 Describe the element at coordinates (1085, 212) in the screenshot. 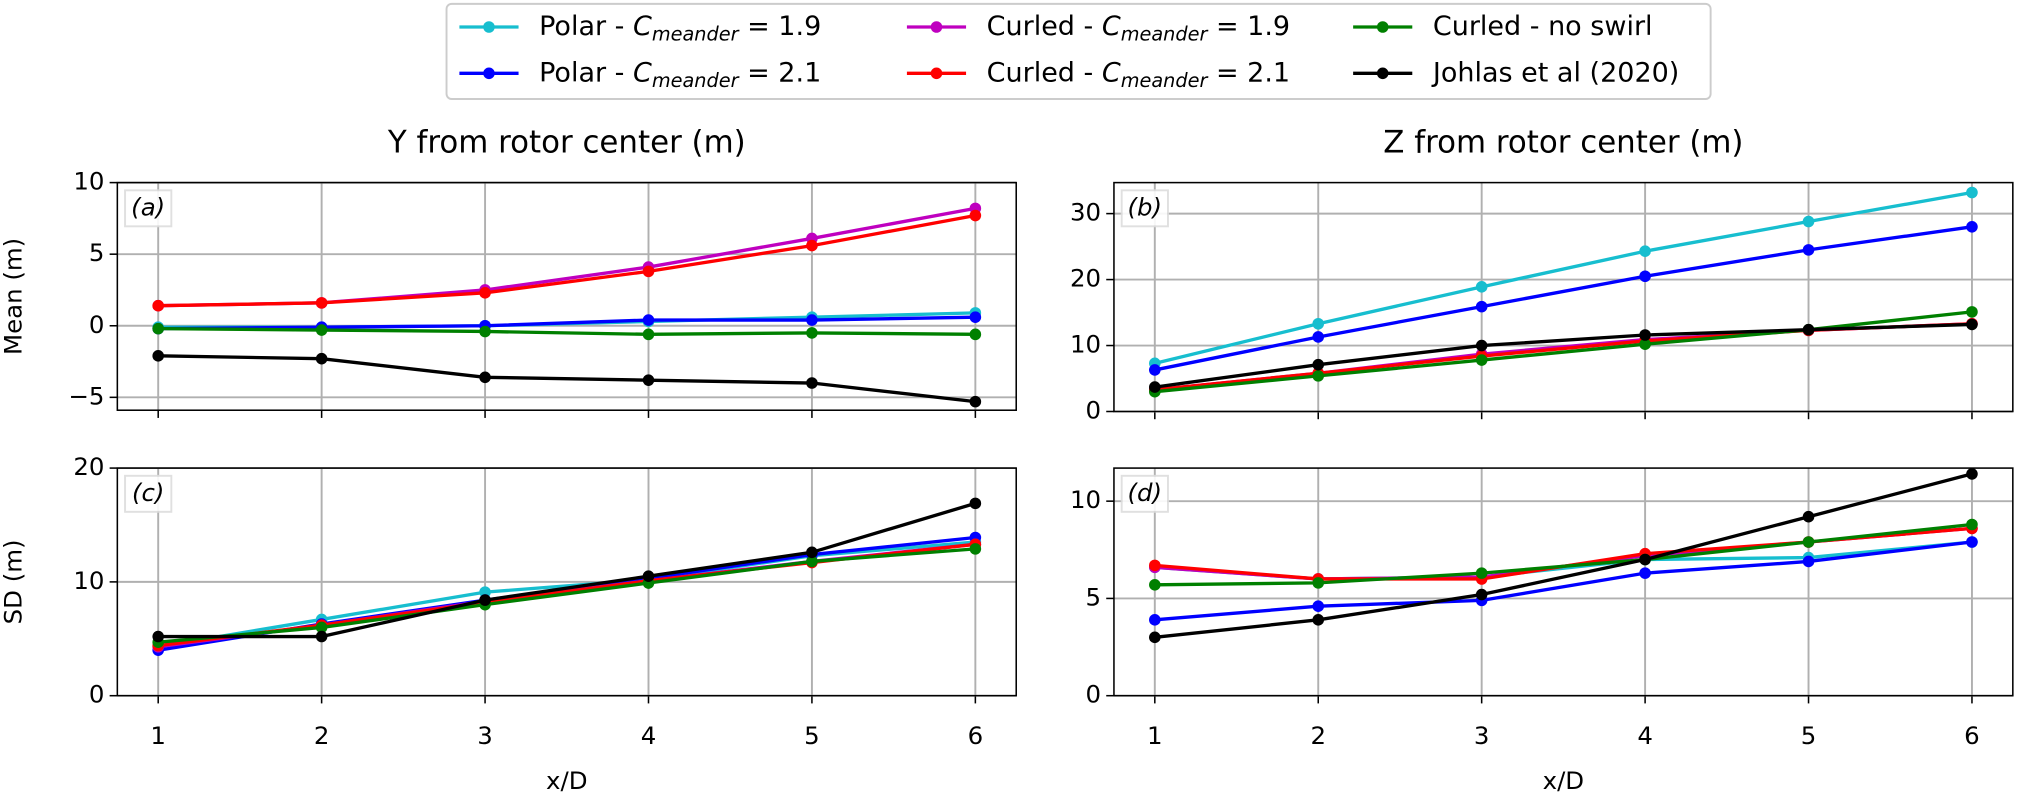

I see `y-tick-label: 30` at that location.